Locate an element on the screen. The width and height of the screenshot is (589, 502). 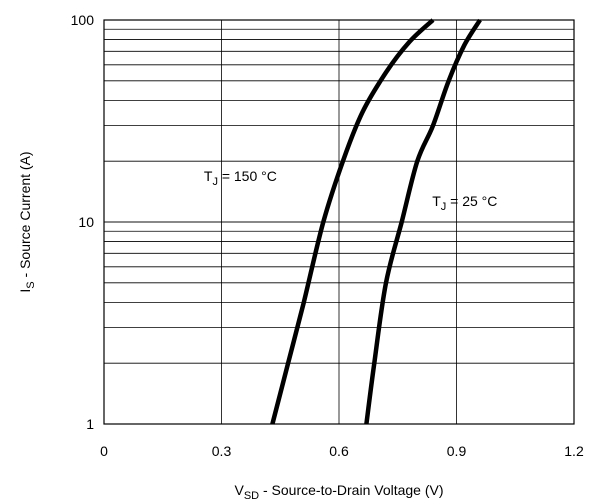
x-tick-label: 0.9 is located at coordinates (457, 451).